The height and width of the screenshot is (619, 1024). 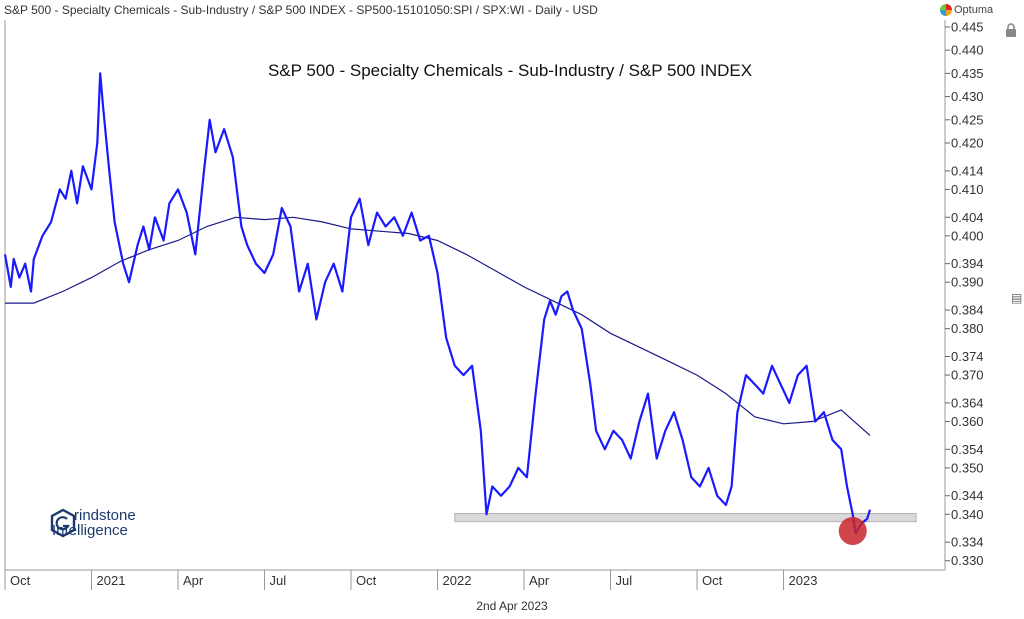 What do you see at coordinates (967, 263) in the screenshot?
I see `y-tick-label: 0.394` at bounding box center [967, 263].